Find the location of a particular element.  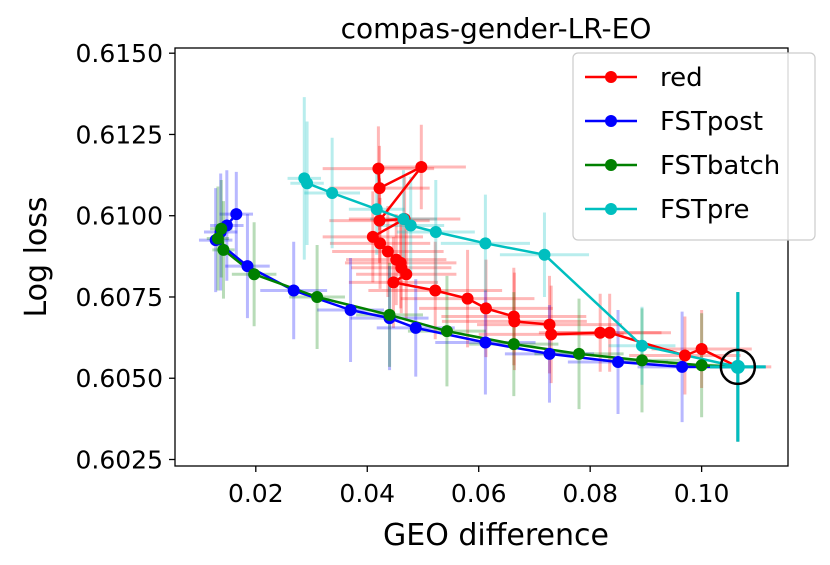

legend-label-fstpre: FSTpre is located at coordinates (705, 210).